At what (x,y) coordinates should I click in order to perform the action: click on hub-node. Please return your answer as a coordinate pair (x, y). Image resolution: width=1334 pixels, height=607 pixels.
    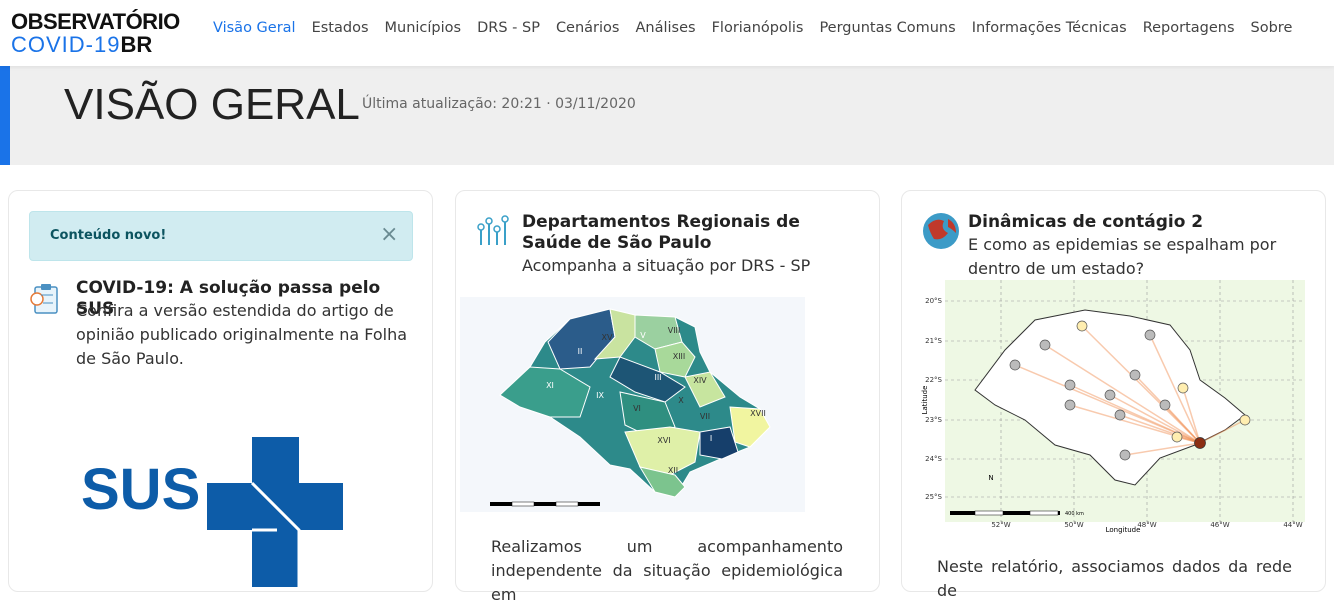
    Looking at the image, I should click on (1200, 443).